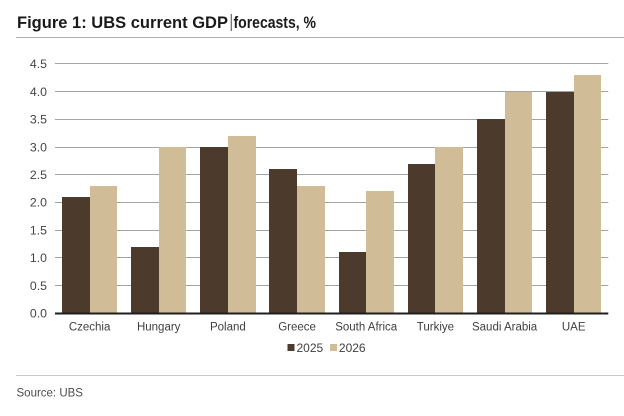  I want to click on svg-text: 2025, so click(310, 348).